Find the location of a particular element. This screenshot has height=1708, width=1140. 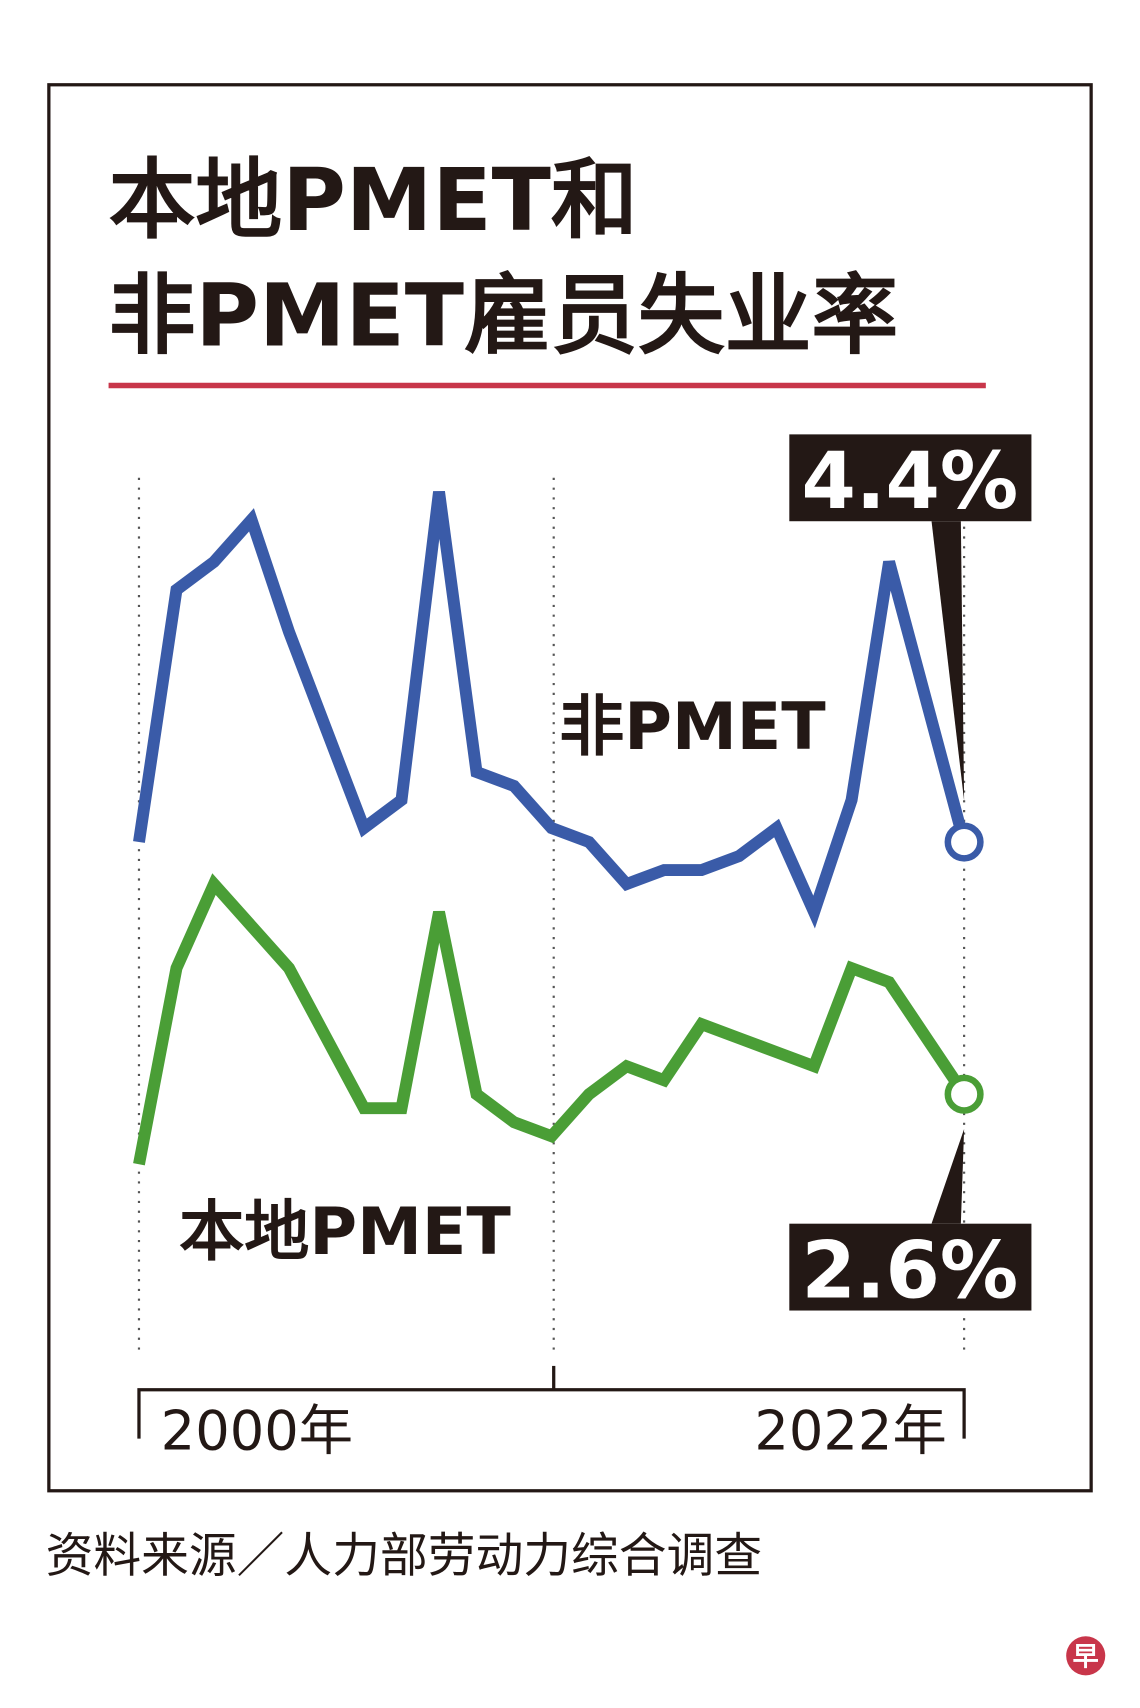

series-line is located at coordinates (551, 1019).